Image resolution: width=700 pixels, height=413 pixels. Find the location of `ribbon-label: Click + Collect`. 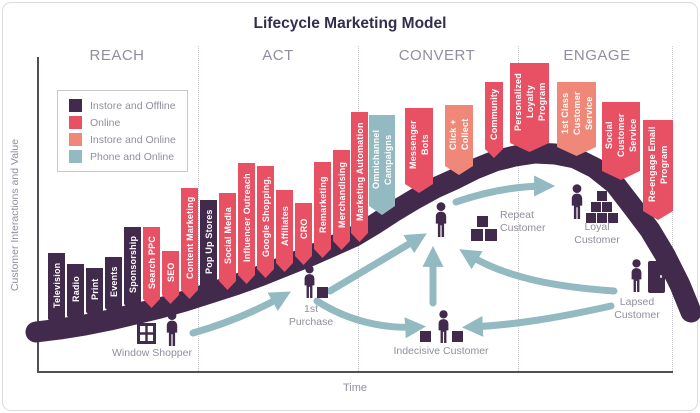

ribbon-label: Click + Collect is located at coordinates (459, 134).